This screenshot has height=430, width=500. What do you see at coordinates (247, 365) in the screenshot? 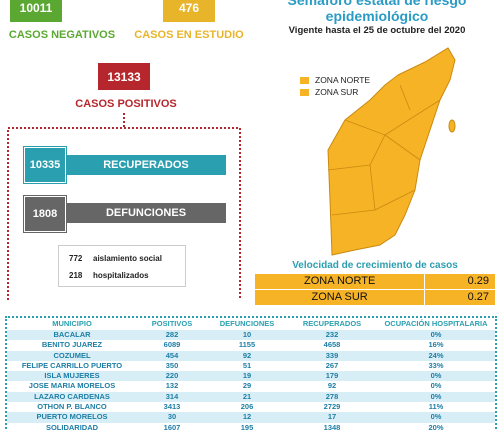
I see `table-cell: 51` at bounding box center [247, 365].